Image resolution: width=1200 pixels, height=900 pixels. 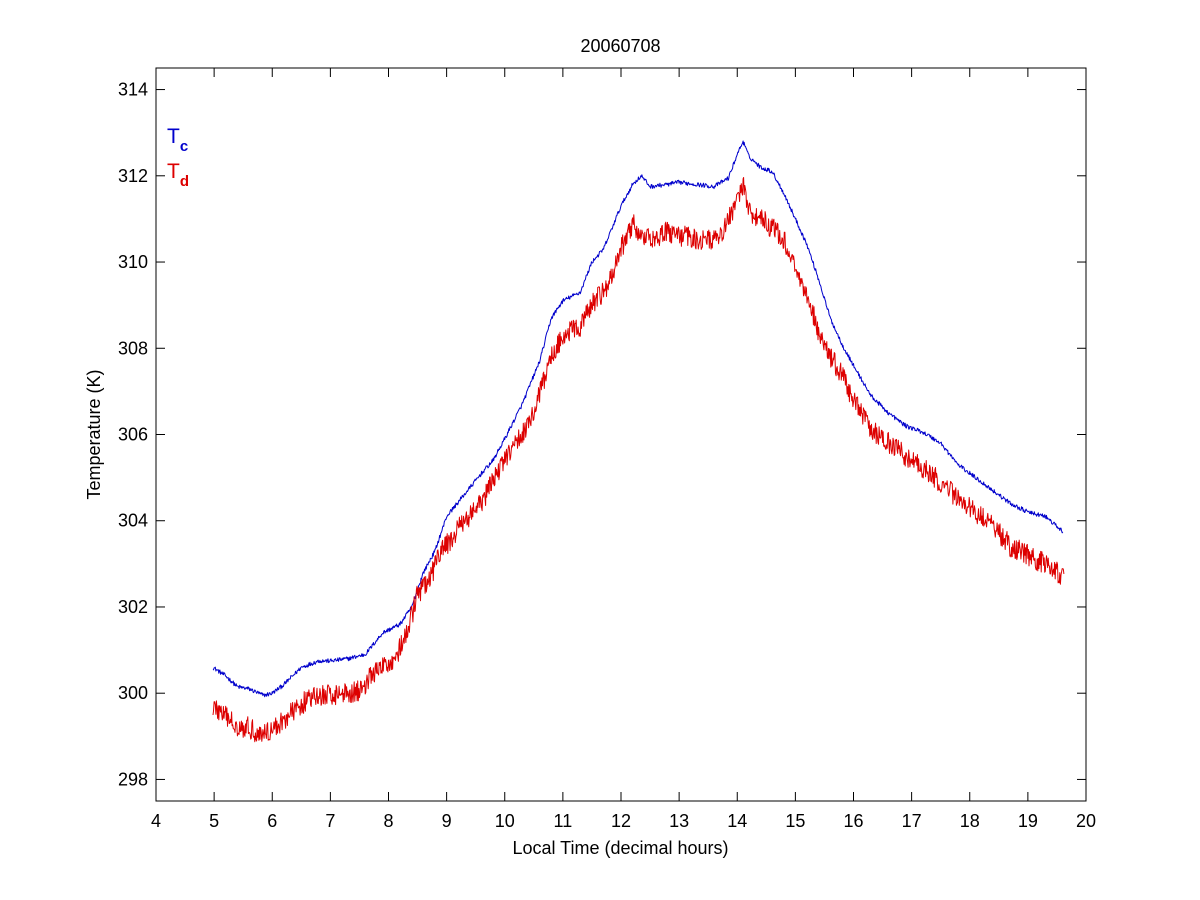 What do you see at coordinates (272, 821) in the screenshot?
I see `x-tick-label: 6` at bounding box center [272, 821].